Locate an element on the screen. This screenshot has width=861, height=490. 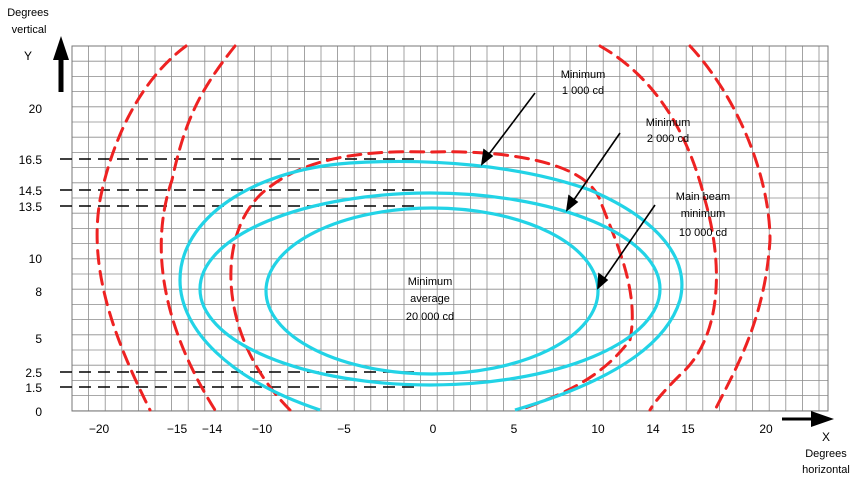
contour-main-beam is located at coordinates (432, 291).